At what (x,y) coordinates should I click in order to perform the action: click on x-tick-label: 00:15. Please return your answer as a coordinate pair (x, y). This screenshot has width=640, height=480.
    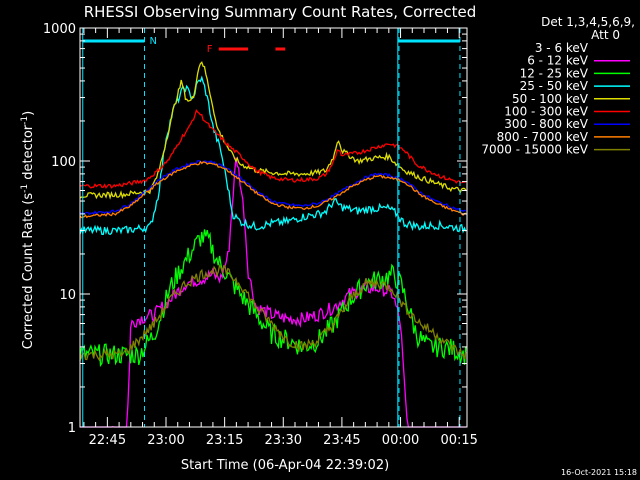
    Looking at the image, I should click on (458, 440).